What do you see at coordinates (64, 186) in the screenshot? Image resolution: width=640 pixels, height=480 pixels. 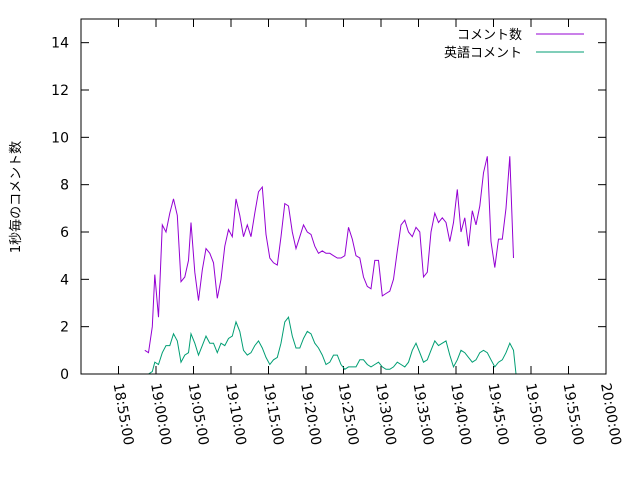 I see `y-tick-label: 8` at bounding box center [64, 186].